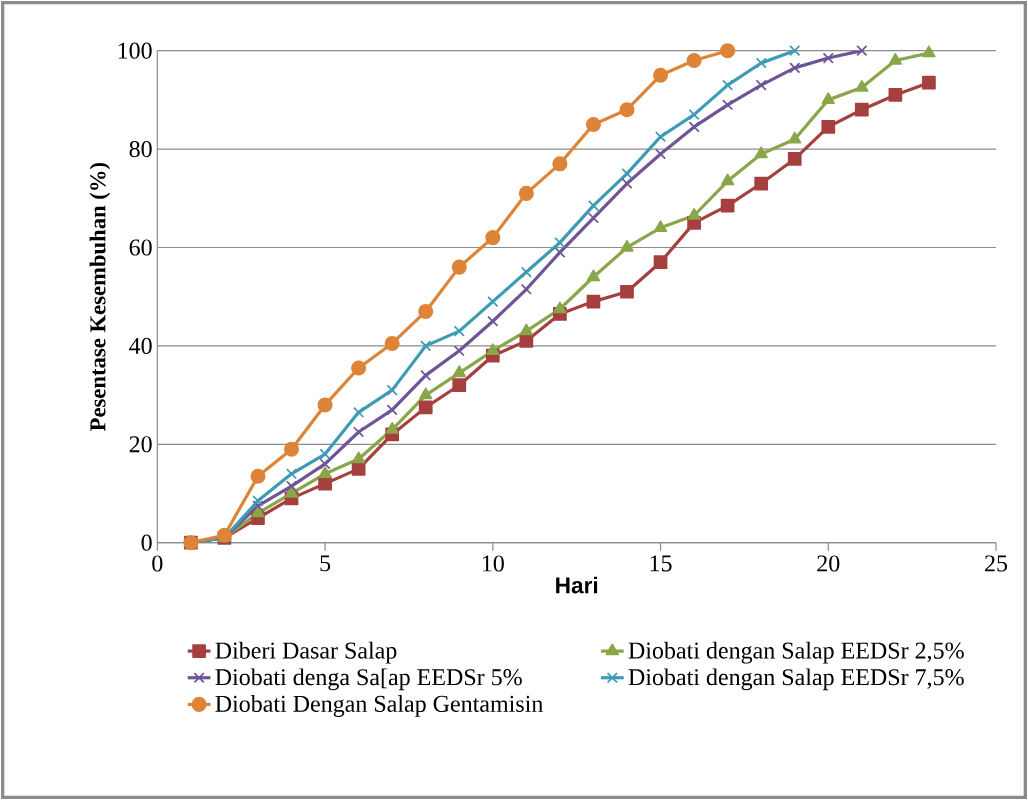 This screenshot has height=800, width=1028. What do you see at coordinates (140, 444) in the screenshot?
I see `y-tick-label: 20` at bounding box center [140, 444].